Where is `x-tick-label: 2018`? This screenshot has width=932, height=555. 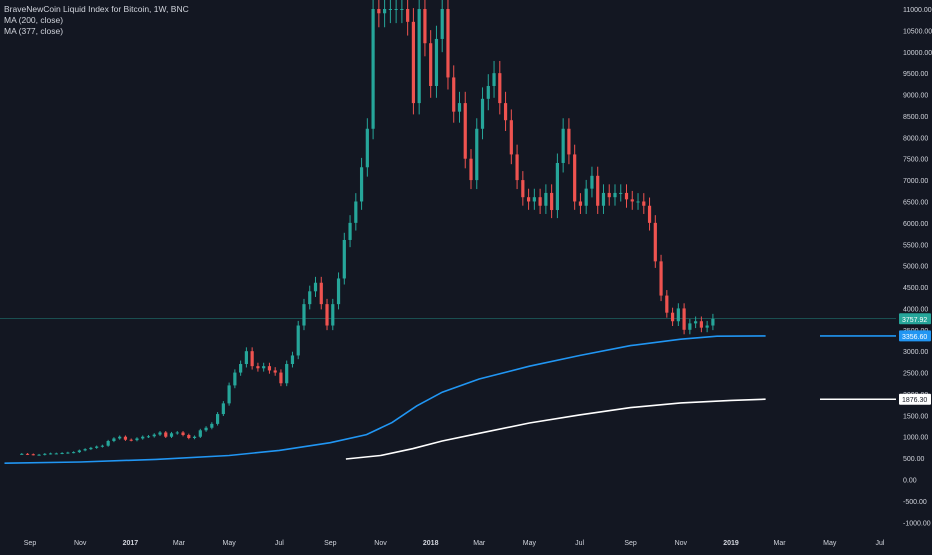 x-tick-label: 2018 is located at coordinates (431, 543).